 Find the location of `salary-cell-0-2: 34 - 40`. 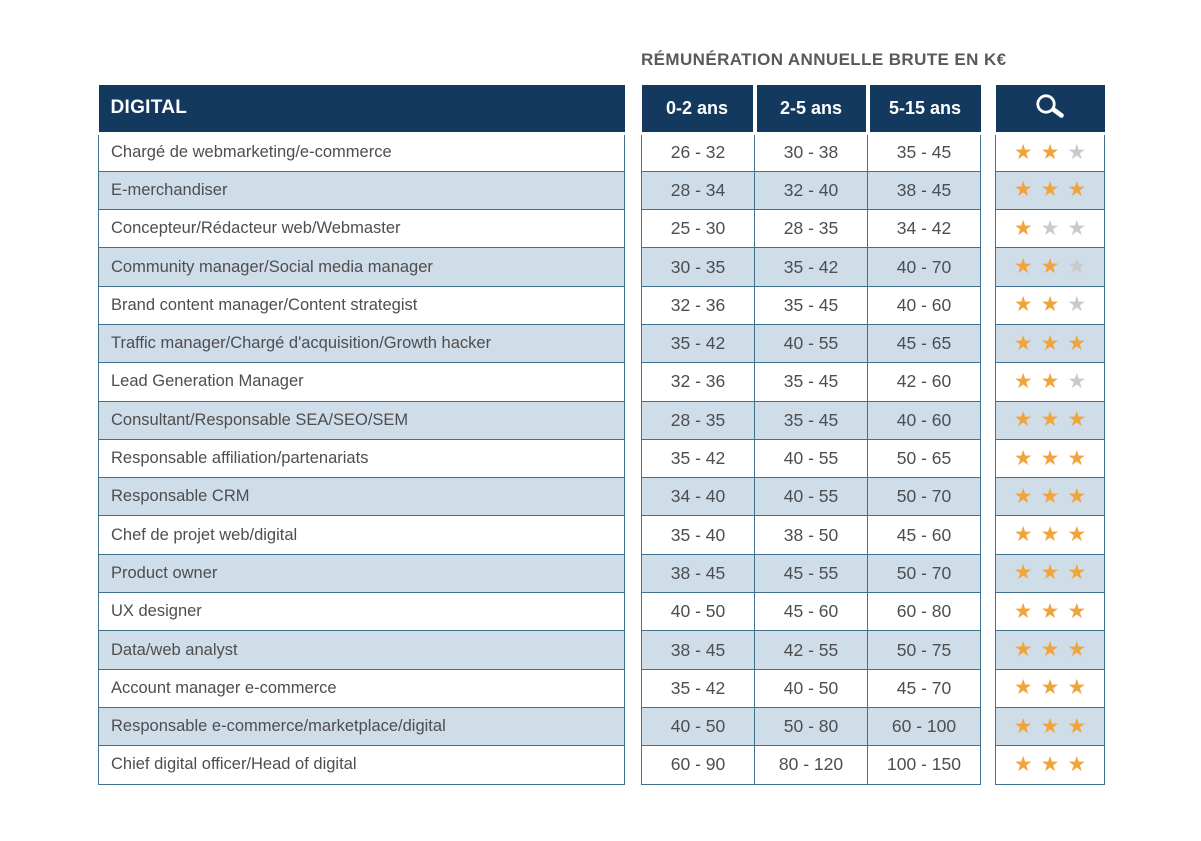

salary-cell-0-2: 34 - 40 is located at coordinates (698, 497).